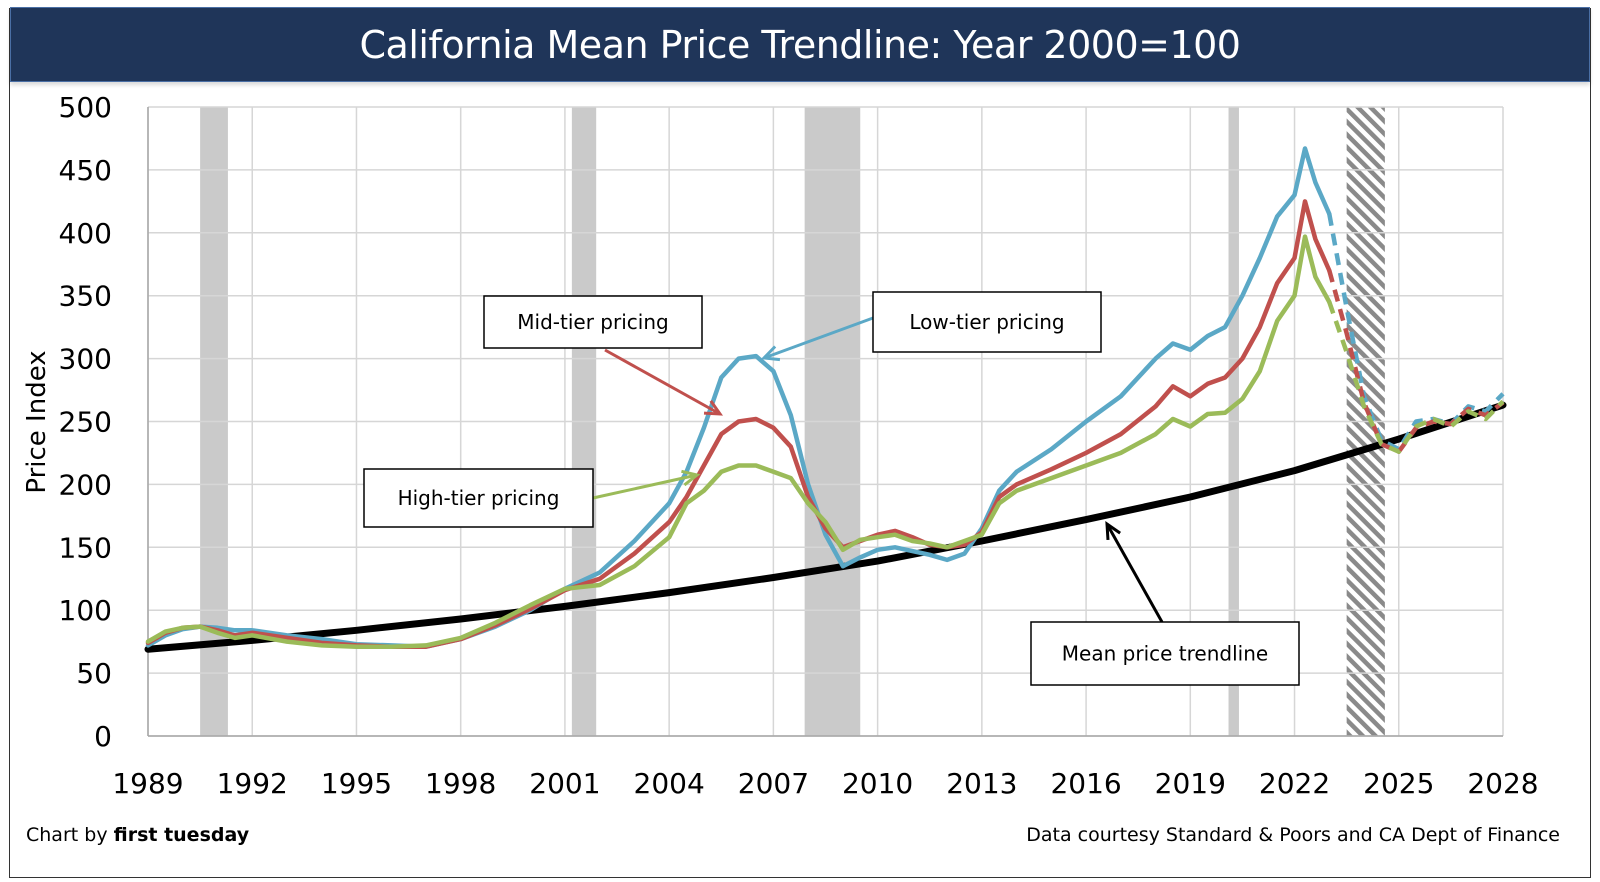 The width and height of the screenshot is (1600, 882). I want to click on callout-box-low-tier-pricing, so click(987, 322).